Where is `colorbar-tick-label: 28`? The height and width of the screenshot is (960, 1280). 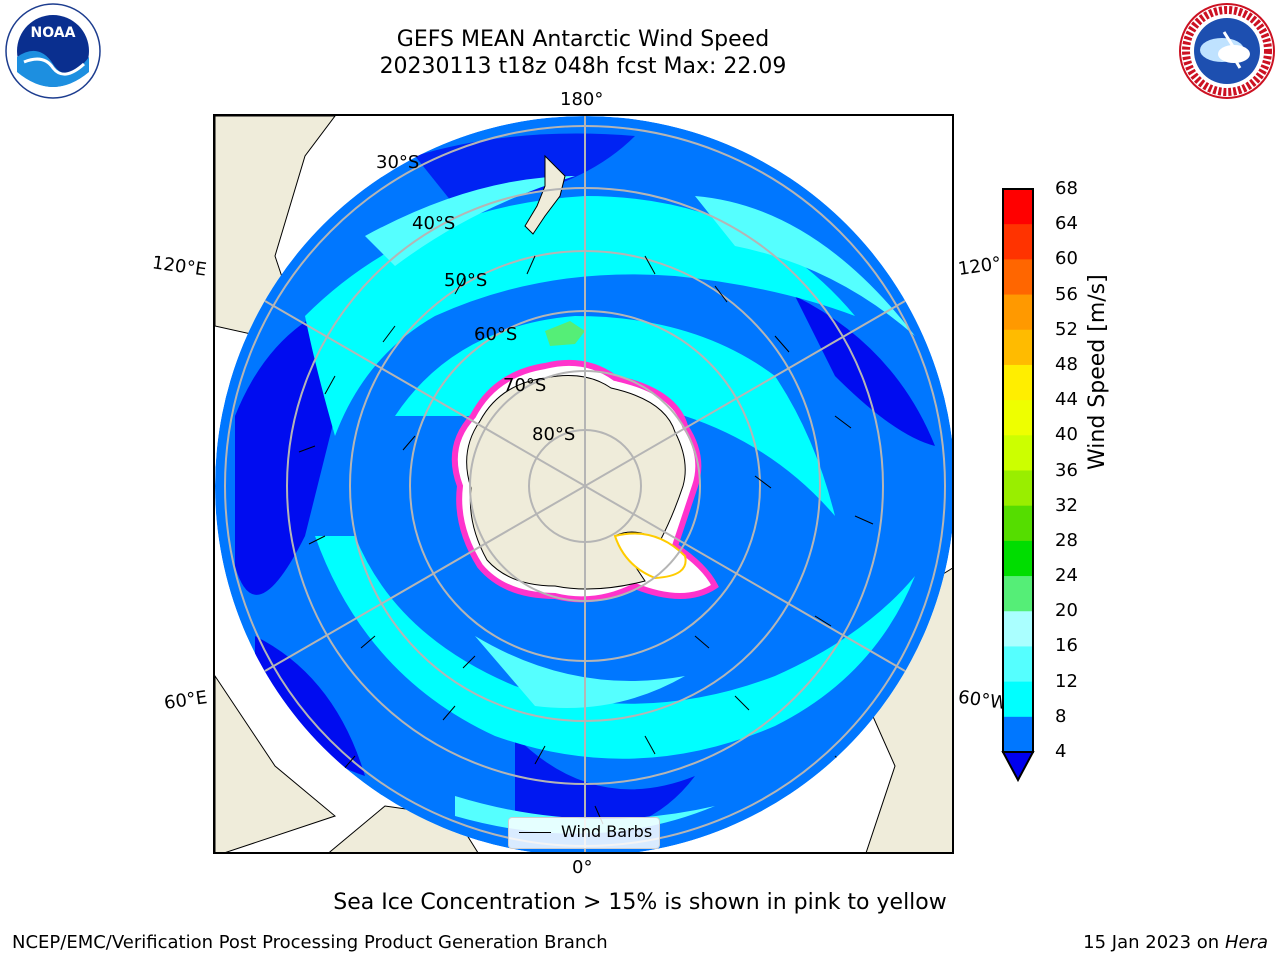
colorbar-tick-label: 28 is located at coordinates (1066, 540).